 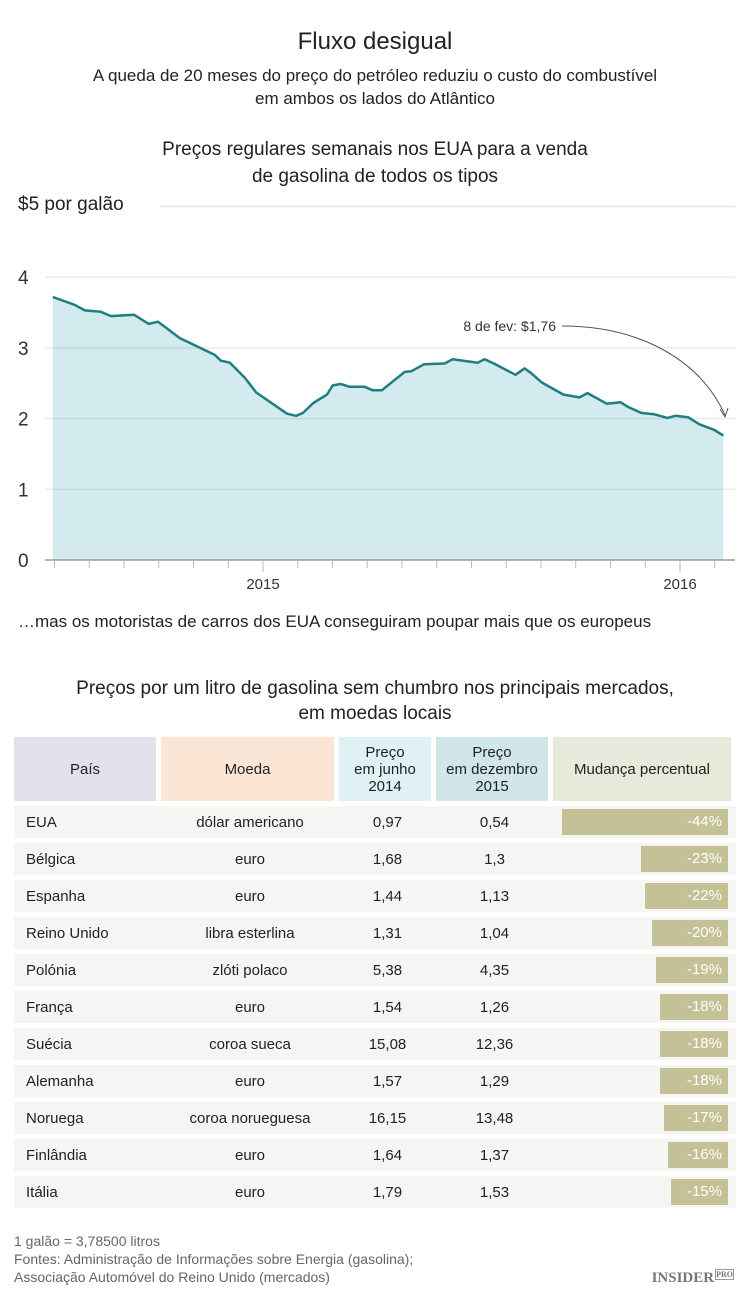 What do you see at coordinates (679, 584) in the screenshot?
I see `x-tick-label: 2016` at bounding box center [679, 584].